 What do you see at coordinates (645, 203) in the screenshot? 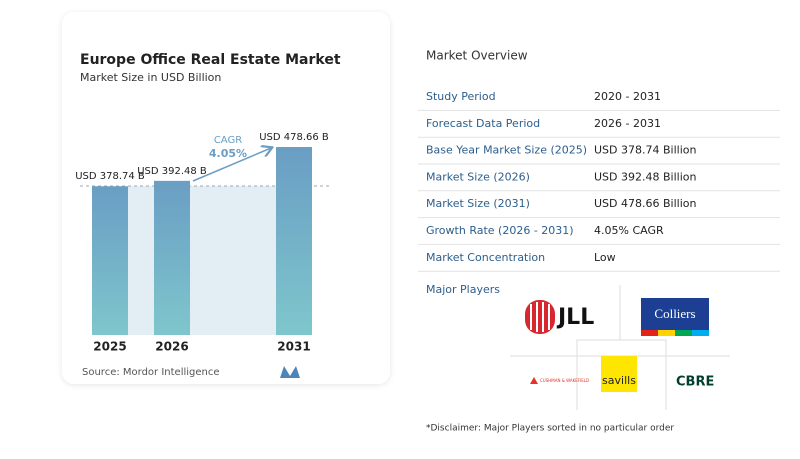
I see `row-value: USD 478.66 Billion` at bounding box center [645, 203].